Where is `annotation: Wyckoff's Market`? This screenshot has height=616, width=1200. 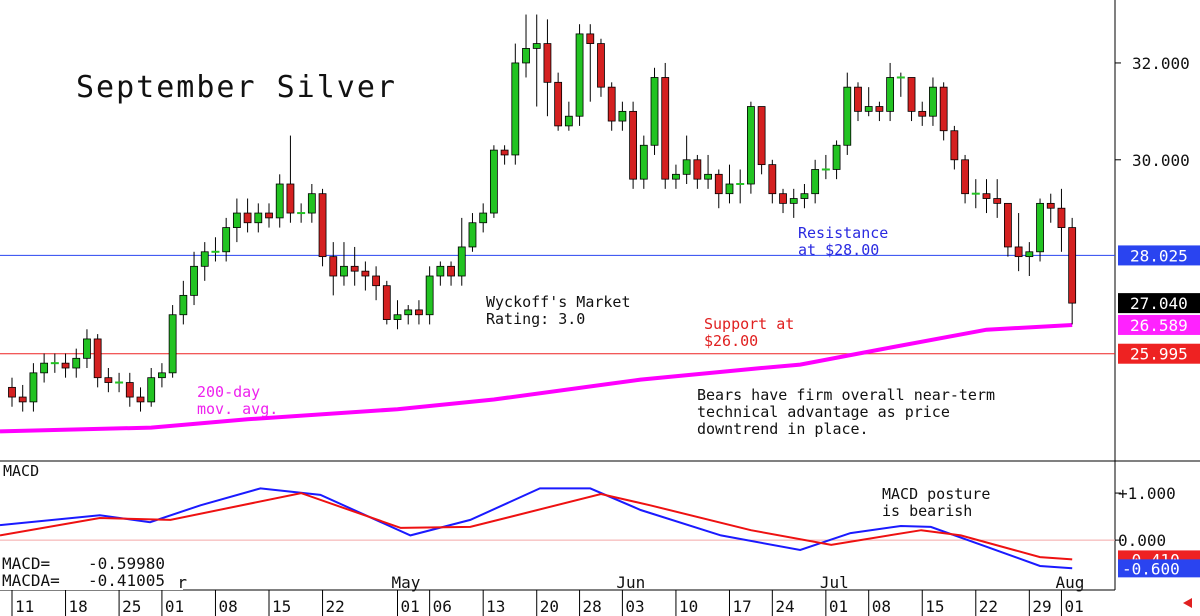 annotation: Wyckoff's Market is located at coordinates (558, 302).